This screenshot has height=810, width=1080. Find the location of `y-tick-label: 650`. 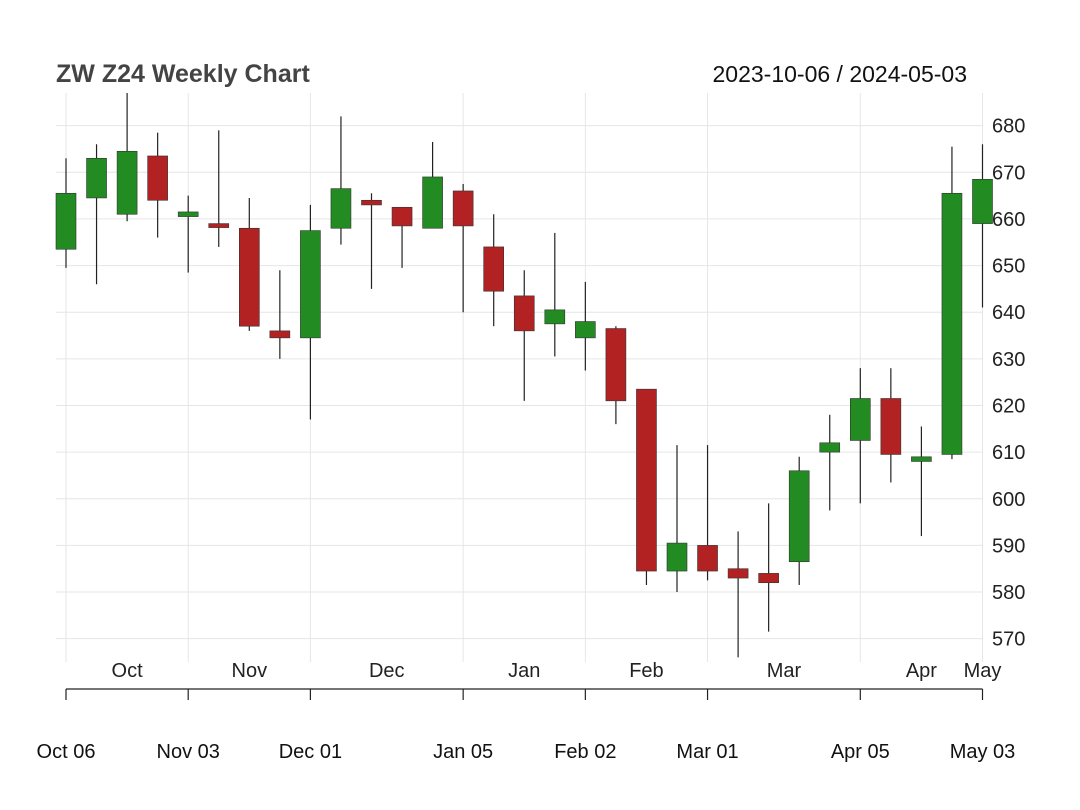

y-tick-label: 650 is located at coordinates (1008, 267).